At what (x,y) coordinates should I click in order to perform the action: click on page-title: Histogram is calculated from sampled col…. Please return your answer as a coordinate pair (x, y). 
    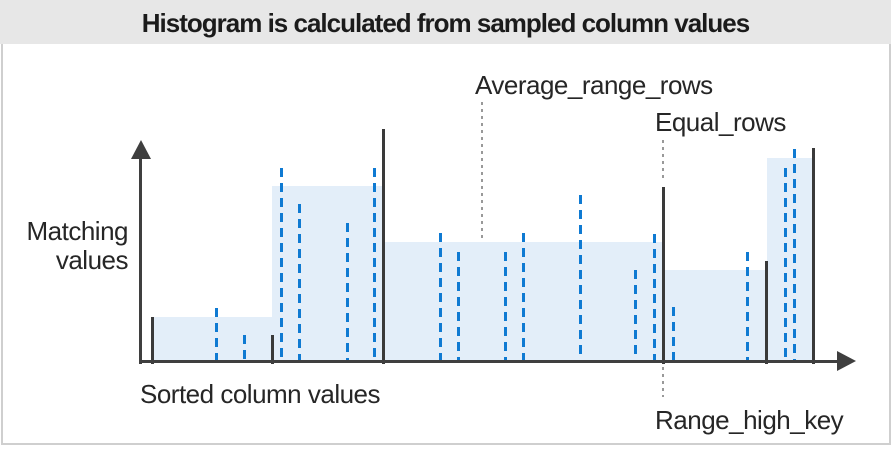
    Looking at the image, I should click on (445, 23).